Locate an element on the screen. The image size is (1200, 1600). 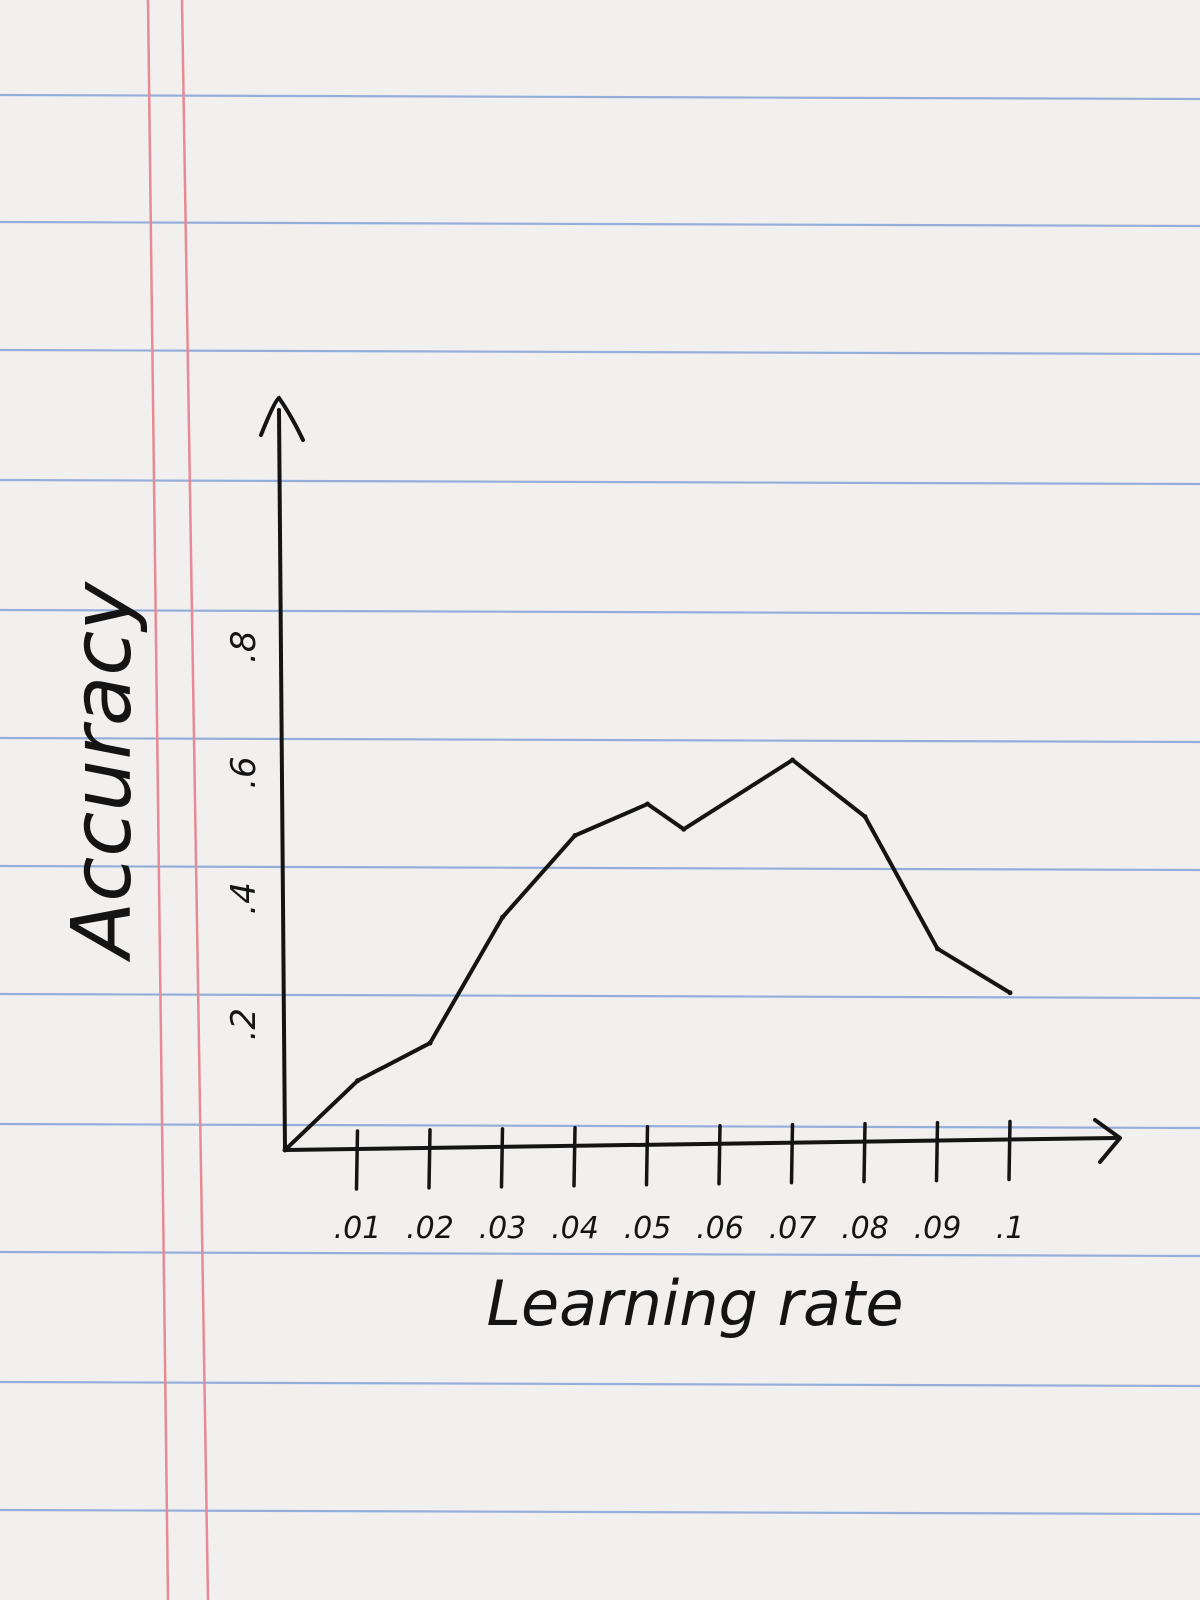
margin-lines is located at coordinates (178, 800).